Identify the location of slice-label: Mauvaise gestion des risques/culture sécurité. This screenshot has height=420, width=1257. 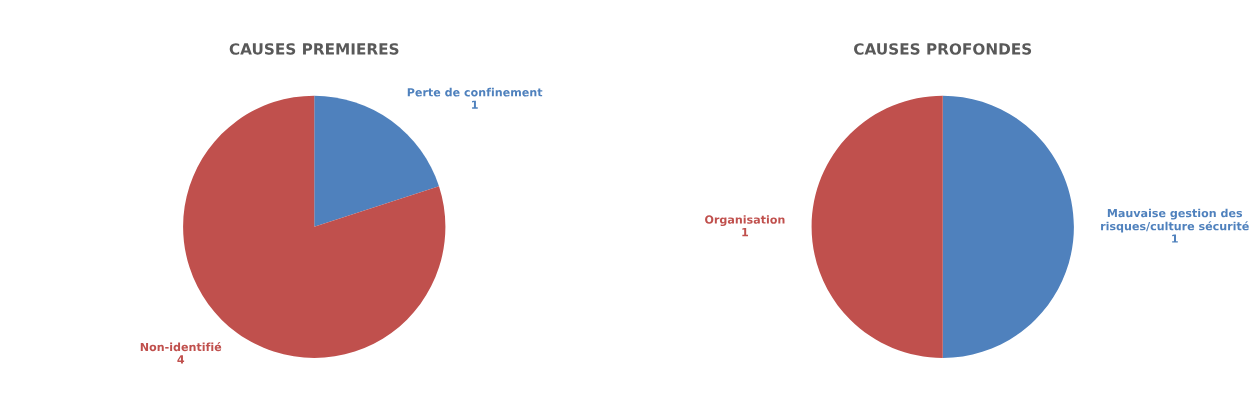
(1175, 220).